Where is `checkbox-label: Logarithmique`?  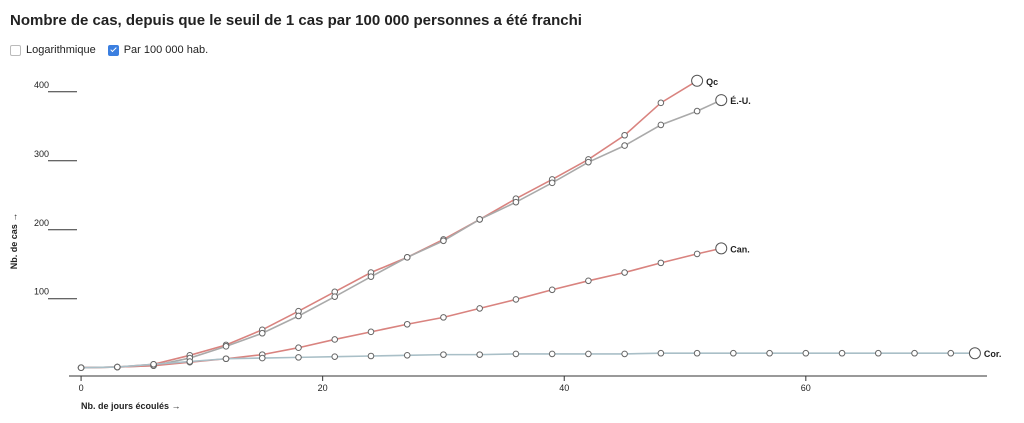 checkbox-label: Logarithmique is located at coordinates (61, 50).